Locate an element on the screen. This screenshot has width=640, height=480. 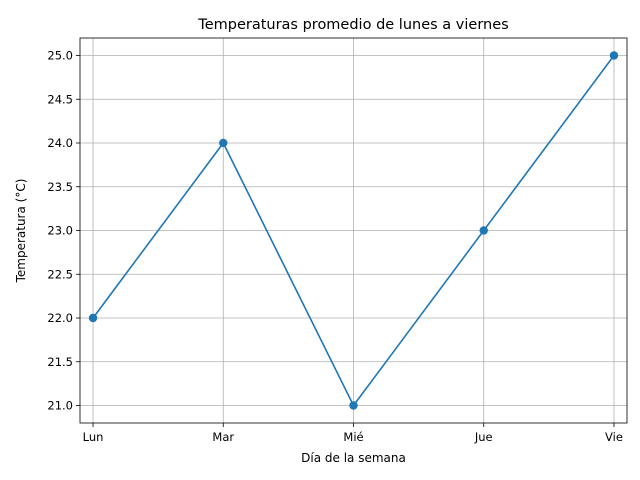
y-tick-label: 23.0 is located at coordinates (60, 231).